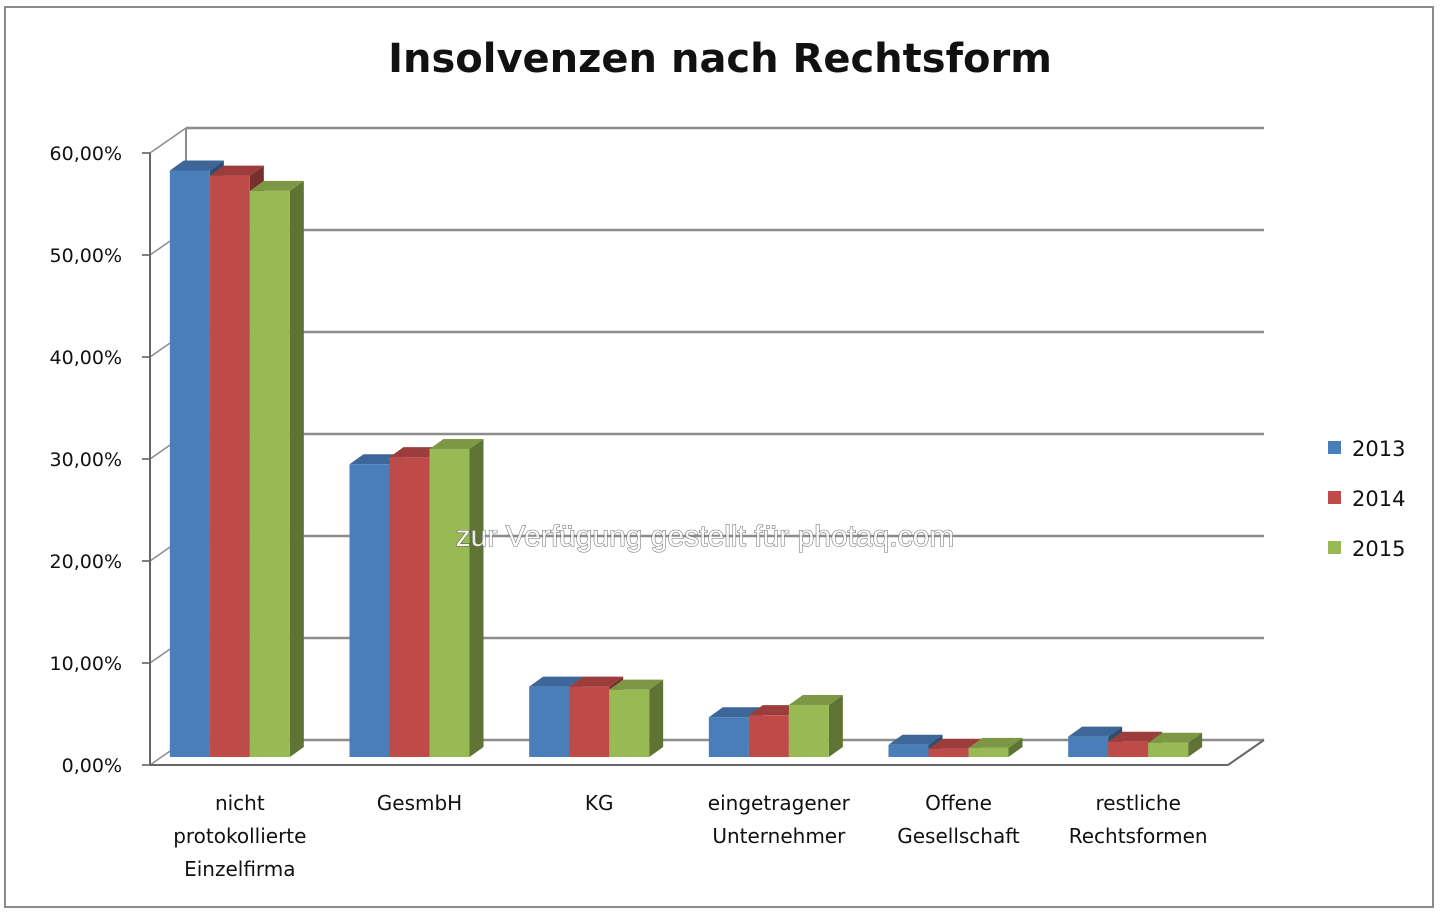  Describe the element at coordinates (86, 358) in the screenshot. I see `y-tick-label: 40,00%` at that location.